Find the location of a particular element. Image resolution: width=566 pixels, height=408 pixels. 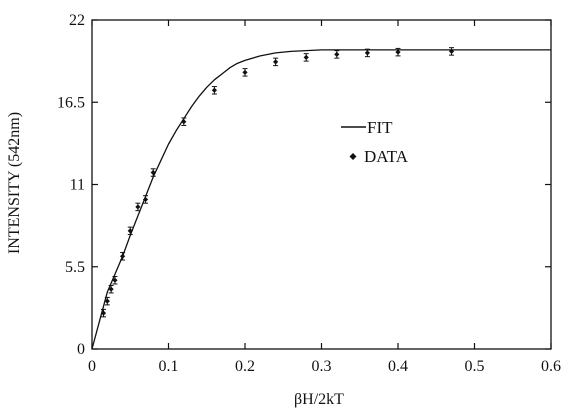

x-tick-label: 0.1 is located at coordinates (169, 366).